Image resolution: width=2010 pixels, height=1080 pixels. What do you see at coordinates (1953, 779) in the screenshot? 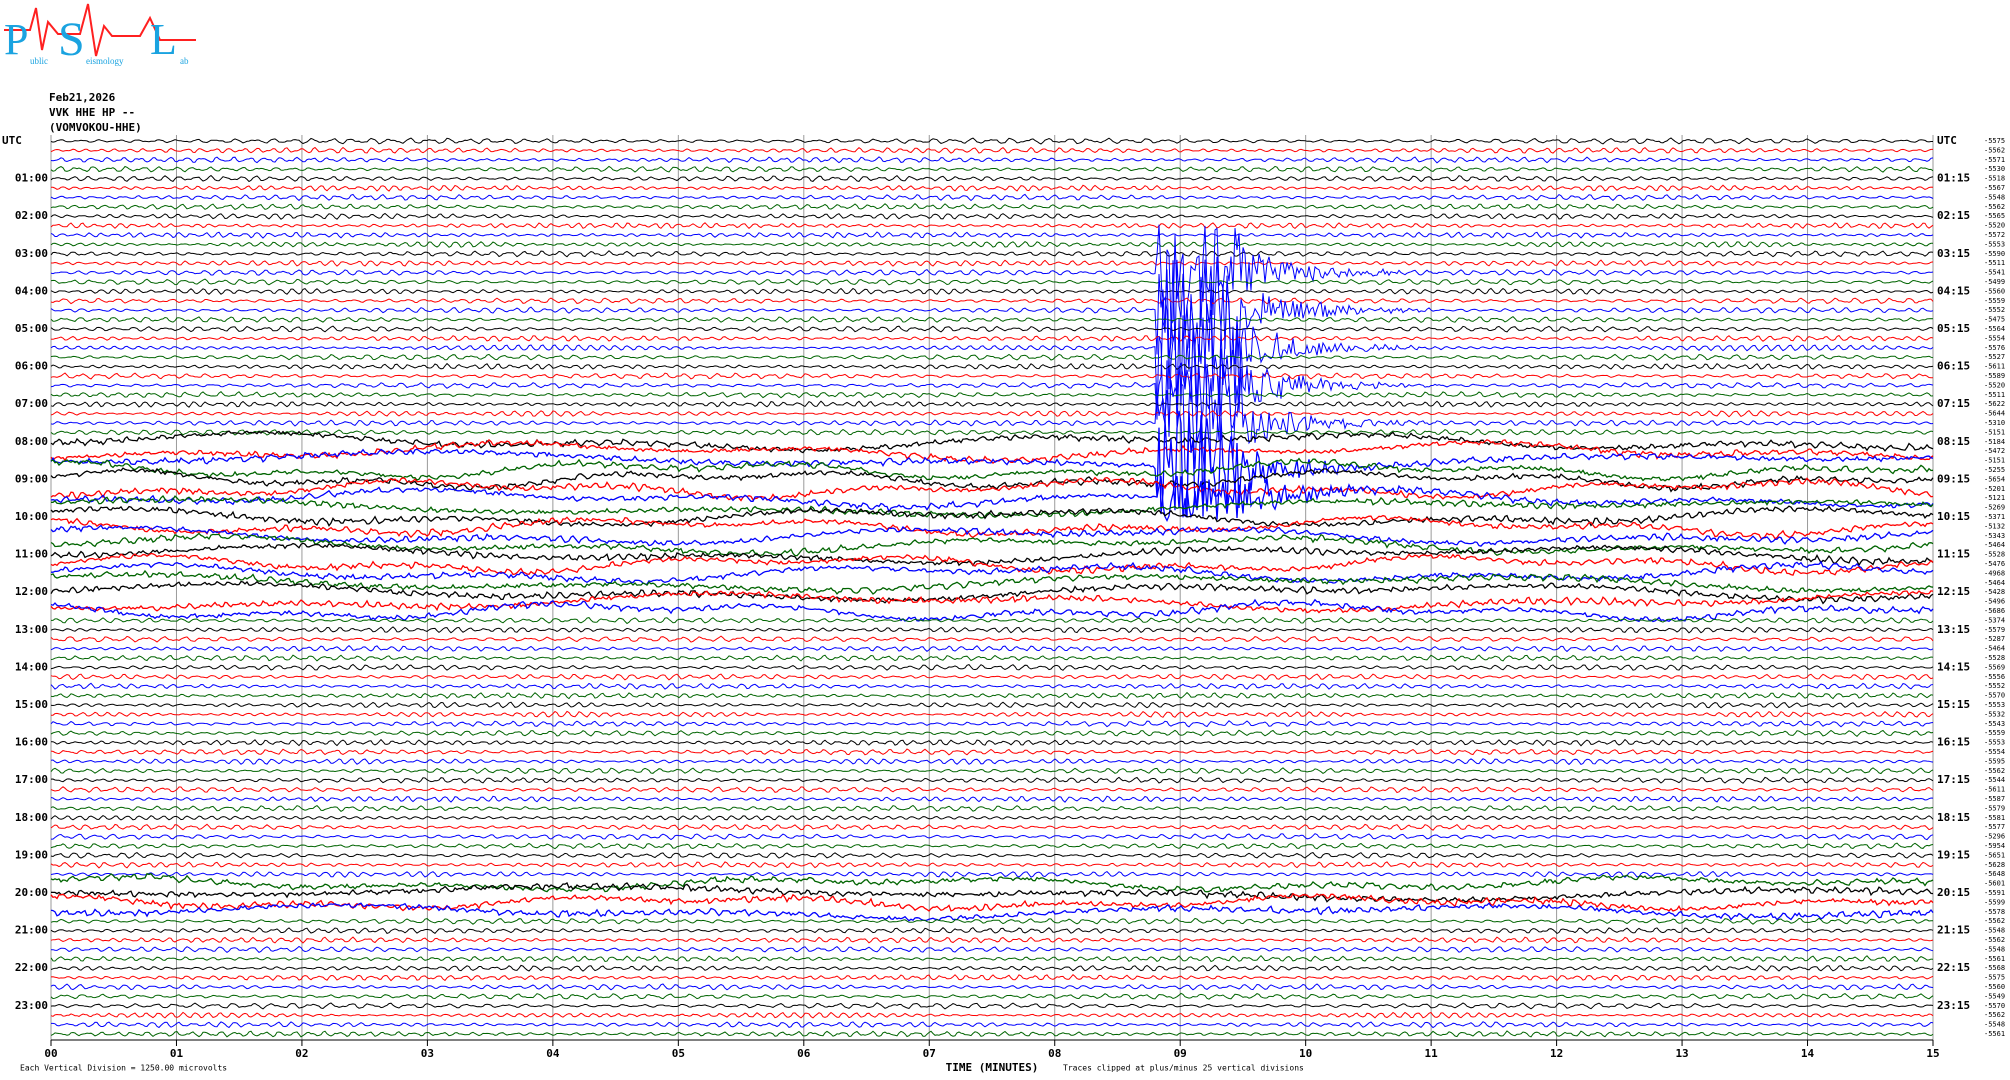
I see `row-label-right: 17:15` at bounding box center [1953, 779].